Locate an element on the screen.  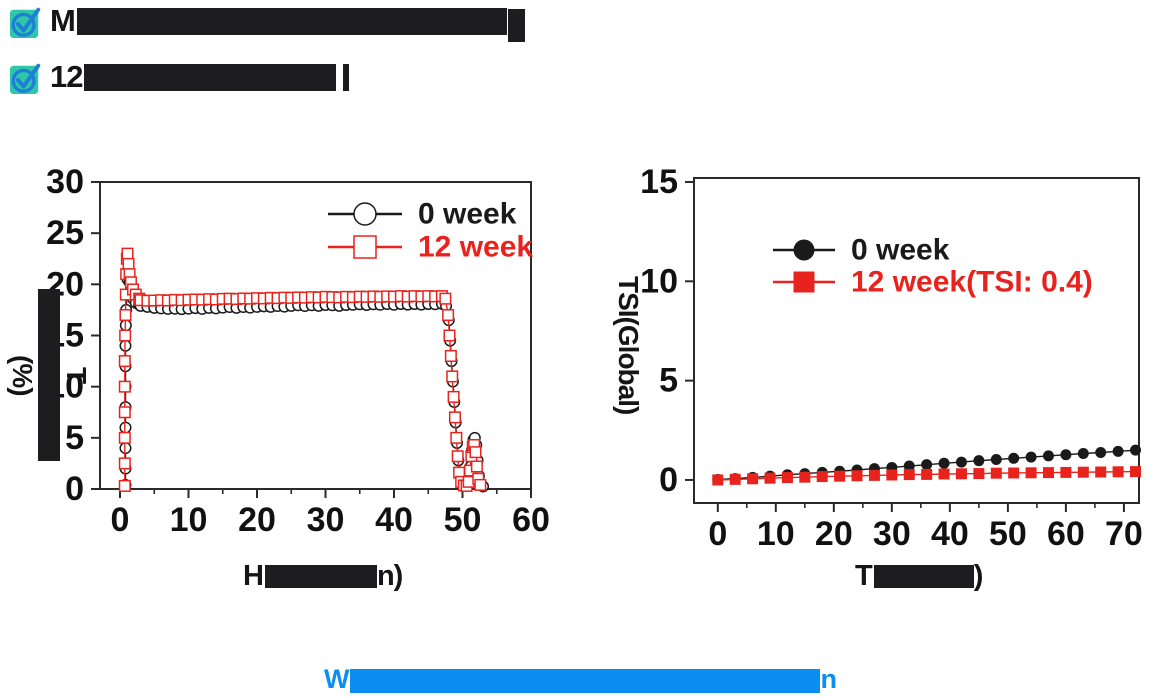
y-tick-label: 30 is located at coordinates (65, 182).